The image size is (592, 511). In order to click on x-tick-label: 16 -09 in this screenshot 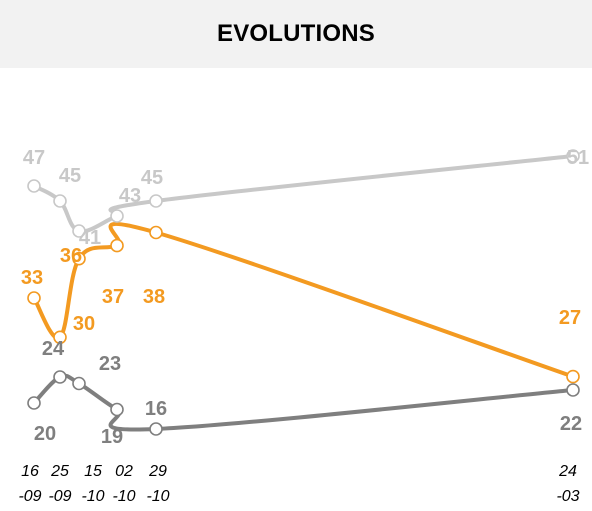, I will do `click(29, 484)`.